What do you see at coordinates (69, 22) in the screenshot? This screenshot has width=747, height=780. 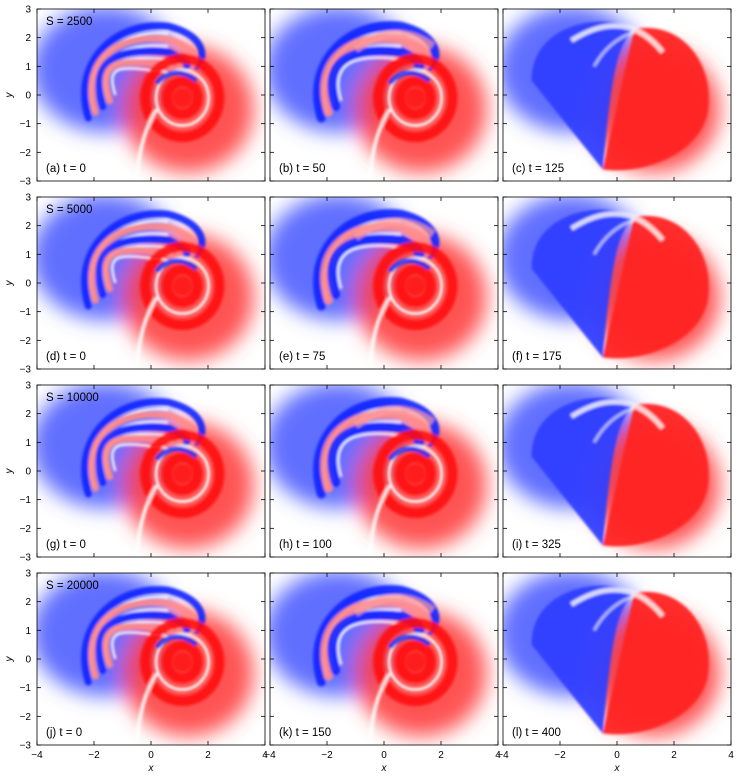 I see `s-label: S = 2500` at bounding box center [69, 22].